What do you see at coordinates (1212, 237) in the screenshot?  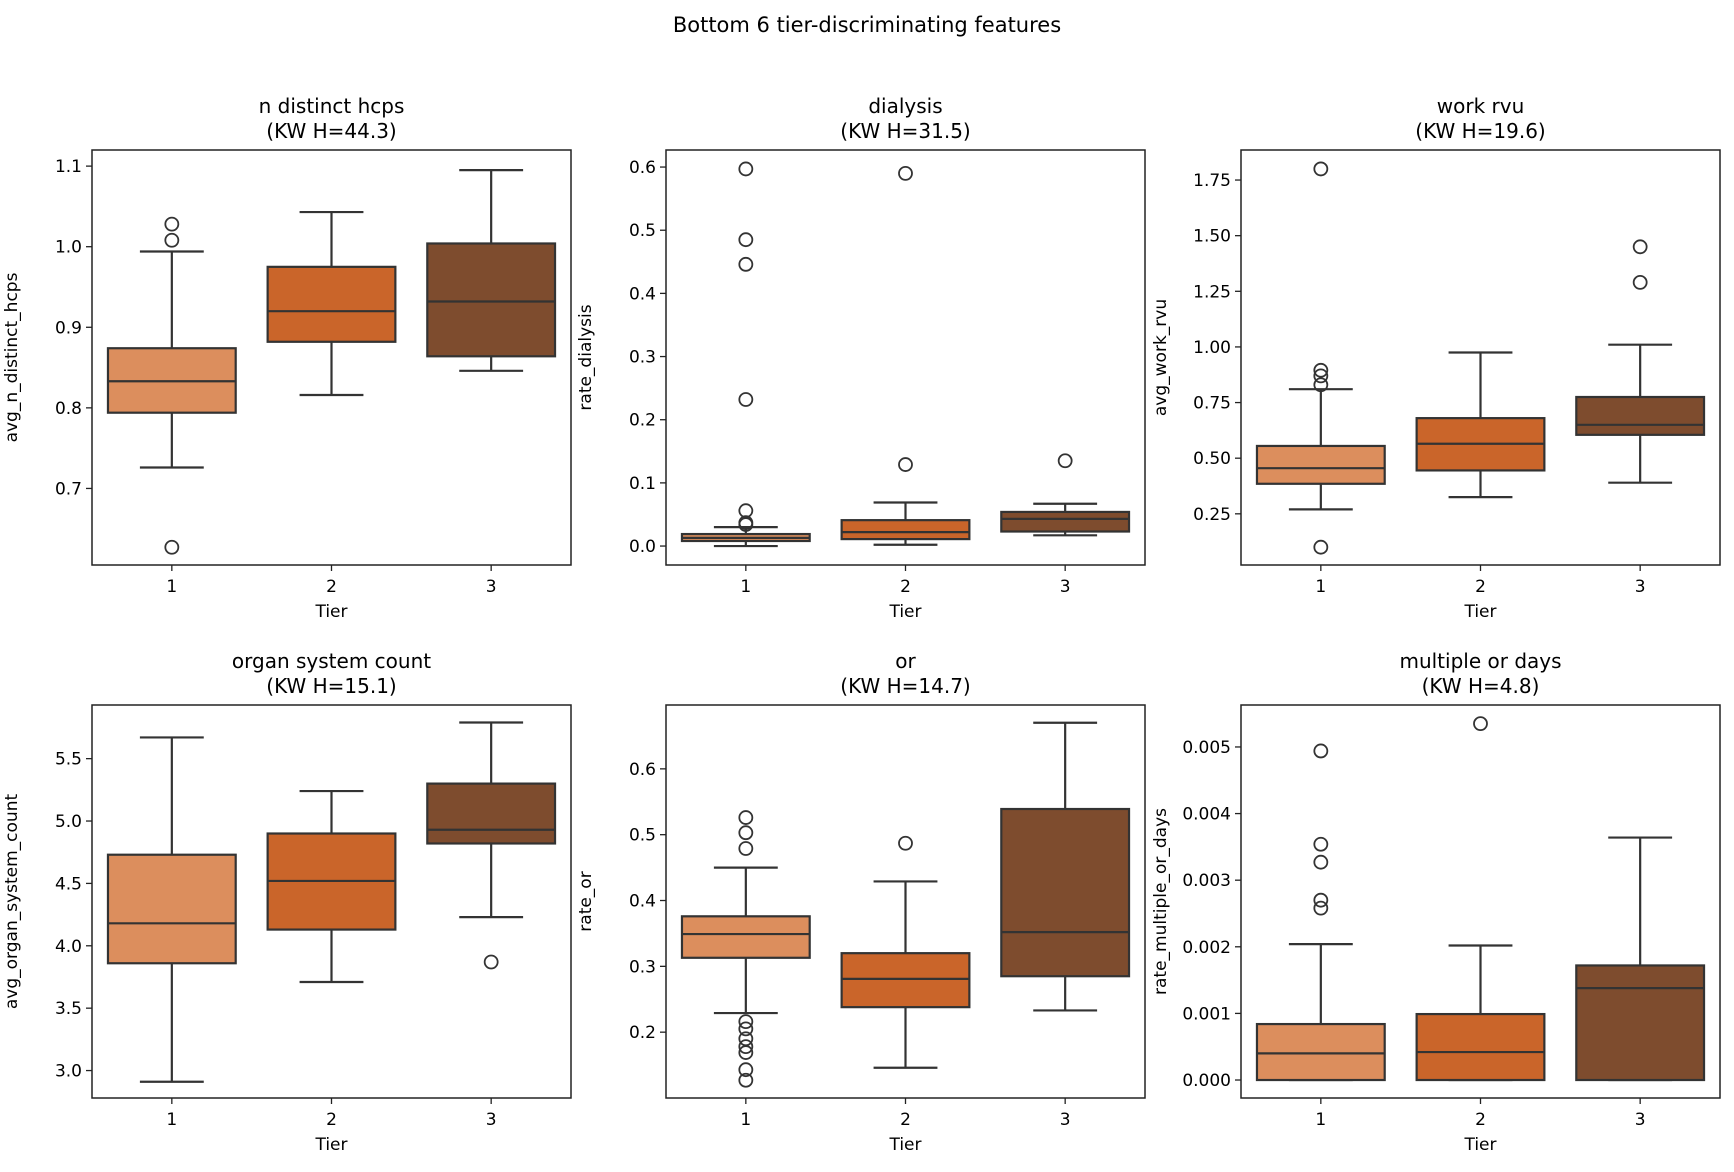 I see `y-tick-label: 1.50` at bounding box center [1212, 237].